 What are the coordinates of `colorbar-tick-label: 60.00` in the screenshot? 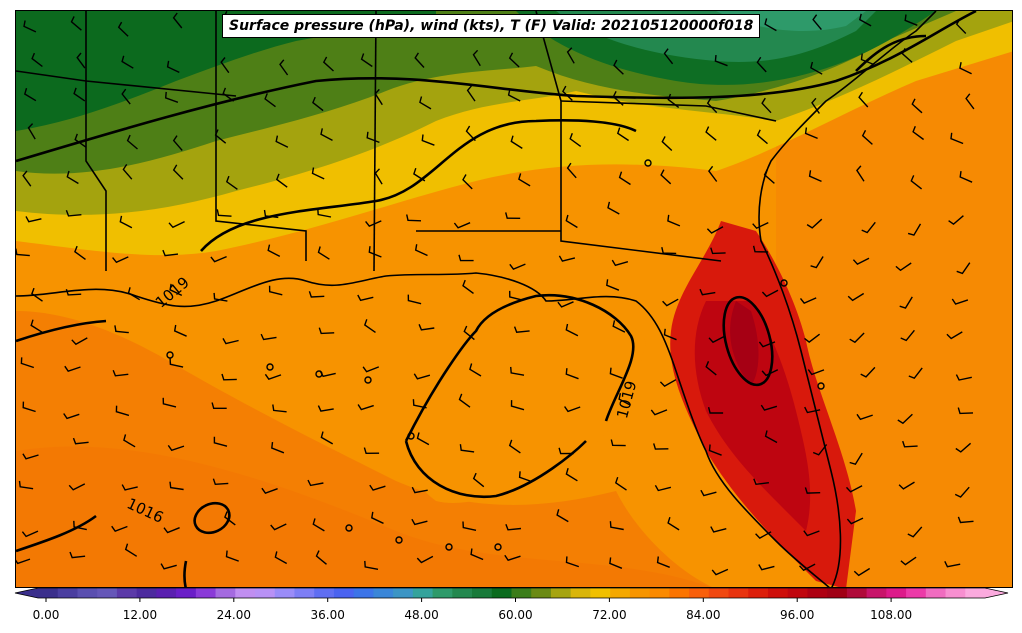 It's located at (515, 615).